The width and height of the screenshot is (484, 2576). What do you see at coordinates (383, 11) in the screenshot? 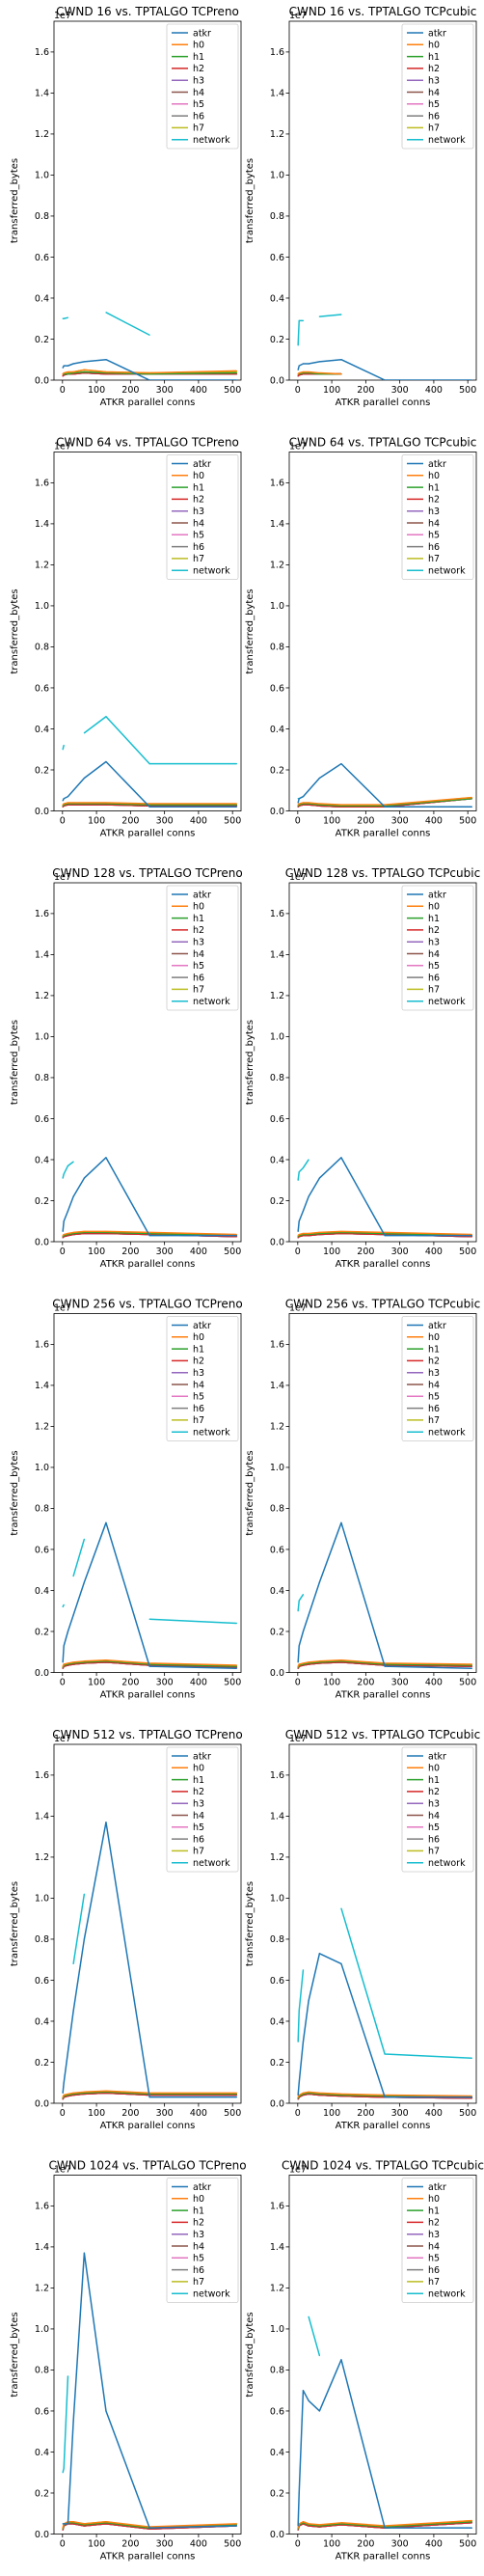
I see `chart-title: CWND 16 vs. TPTALGO TCPcubic` at bounding box center [383, 11].